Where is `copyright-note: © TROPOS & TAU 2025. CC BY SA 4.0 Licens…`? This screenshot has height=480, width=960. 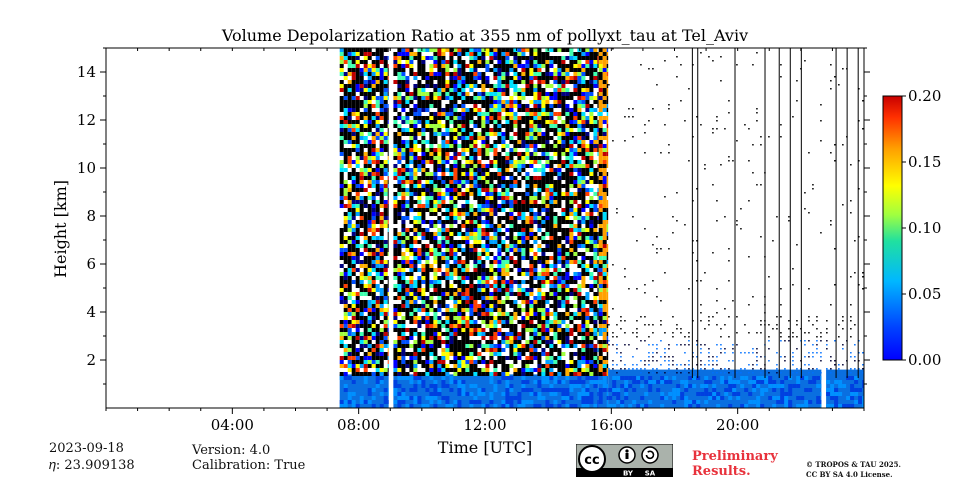
copyright-note: © TROPOS & TAU 2025. CC BY SA 4.0 Licens… is located at coordinates (853, 470).